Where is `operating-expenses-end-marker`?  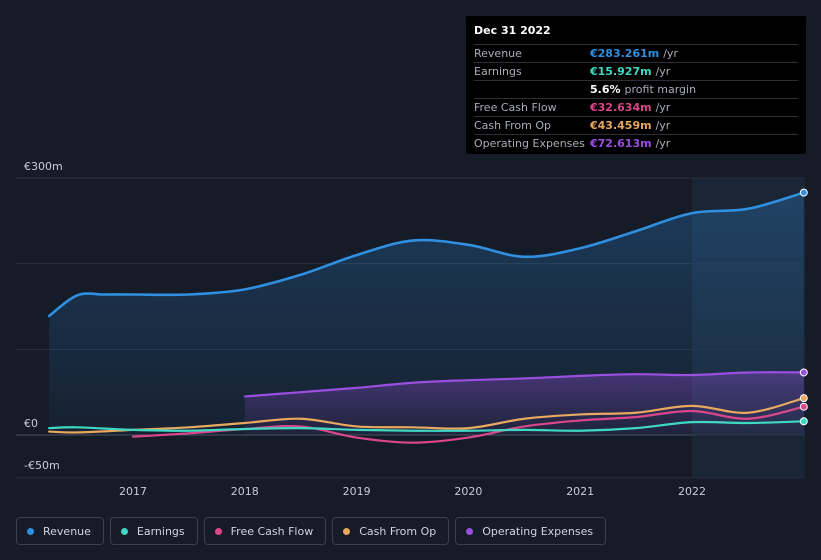 operating-expenses-end-marker is located at coordinates (803, 372).